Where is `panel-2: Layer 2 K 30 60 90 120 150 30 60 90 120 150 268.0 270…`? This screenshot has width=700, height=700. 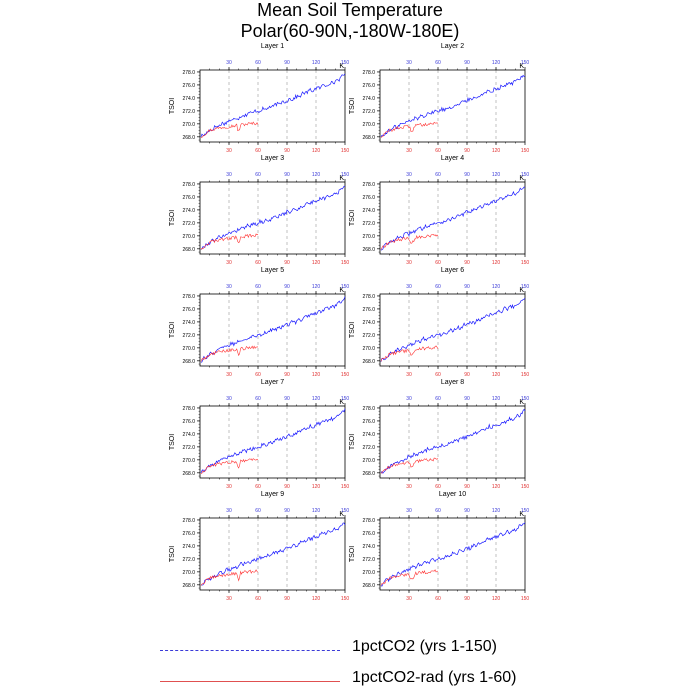
panel-2: Layer 2 K 30 60 90 120 150 30 60 90 120 150 268.0 270… is located at coordinates (439, 98).